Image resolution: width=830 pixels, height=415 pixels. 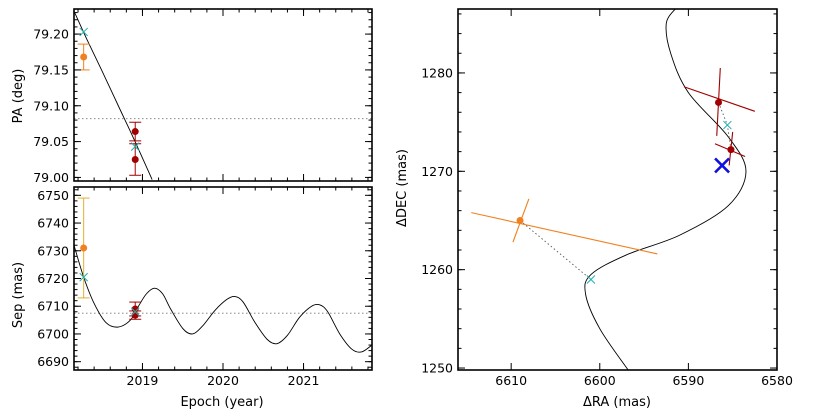 What do you see at coordinates (18, 96) in the screenshot?
I see `pa-ylabel: PA (deg)` at bounding box center [18, 96].